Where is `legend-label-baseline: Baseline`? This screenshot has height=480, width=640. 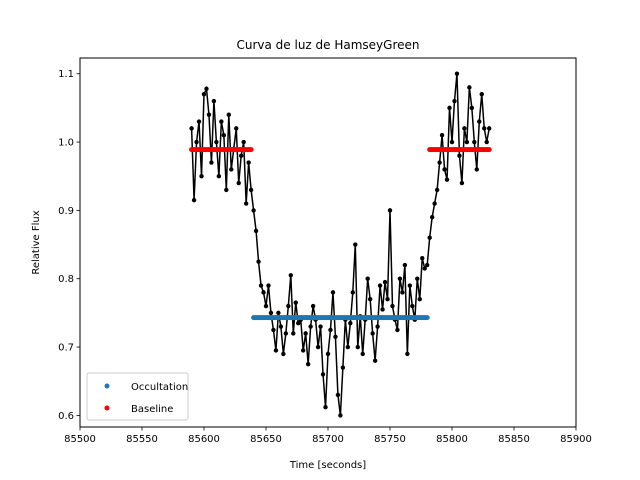 legend-label-baseline: Baseline is located at coordinates (152, 409).